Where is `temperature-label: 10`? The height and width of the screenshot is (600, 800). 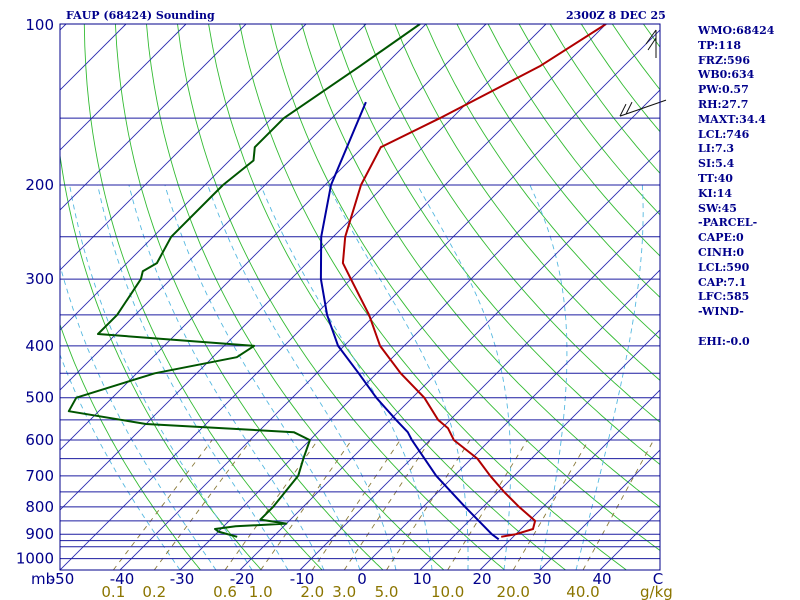 temperature-label: 10 is located at coordinates (421, 579).